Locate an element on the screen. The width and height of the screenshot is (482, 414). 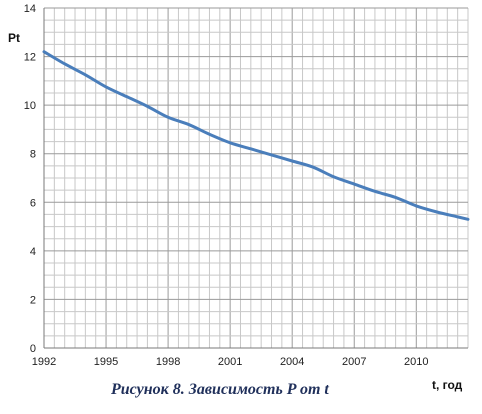
y-tick-label: 4 is located at coordinates (33, 252).